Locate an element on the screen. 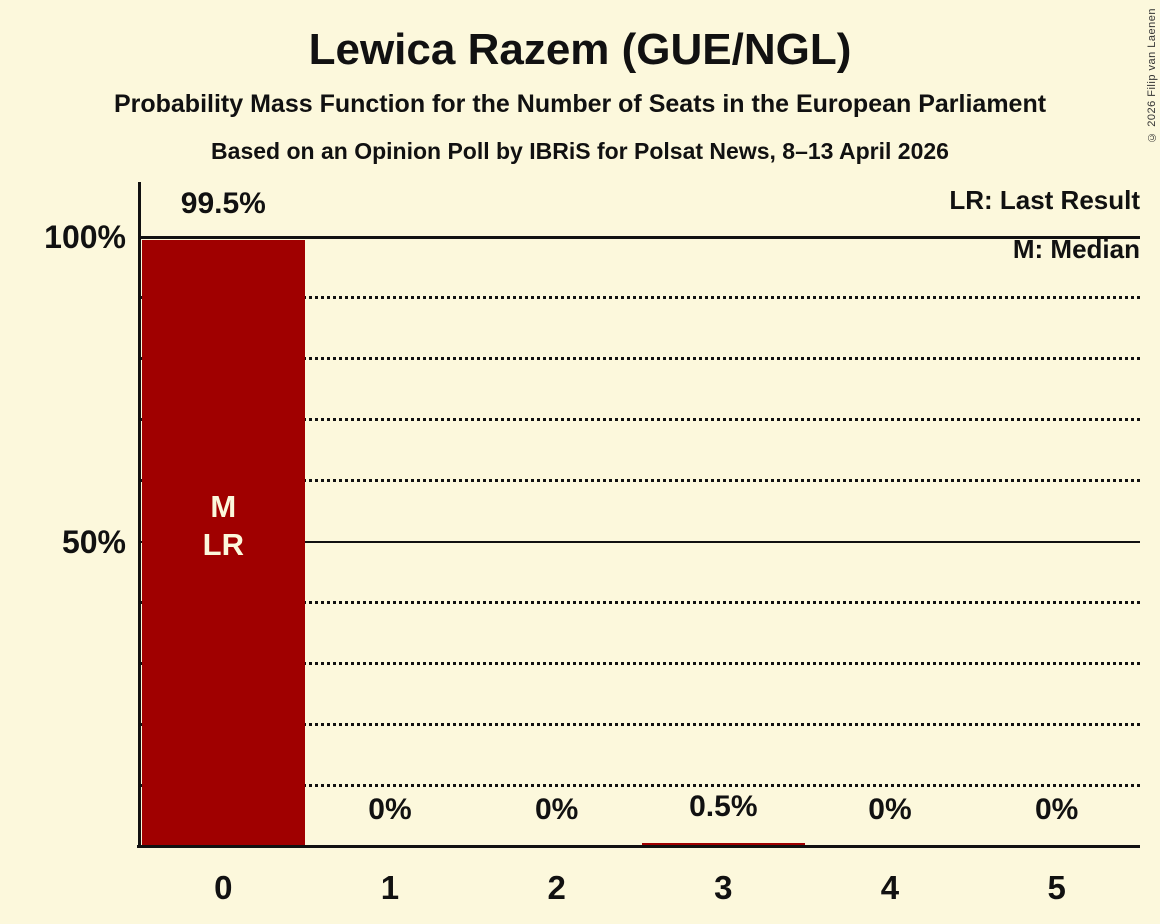  bar-value-label-seat-2: 0% is located at coordinates (556, 809).